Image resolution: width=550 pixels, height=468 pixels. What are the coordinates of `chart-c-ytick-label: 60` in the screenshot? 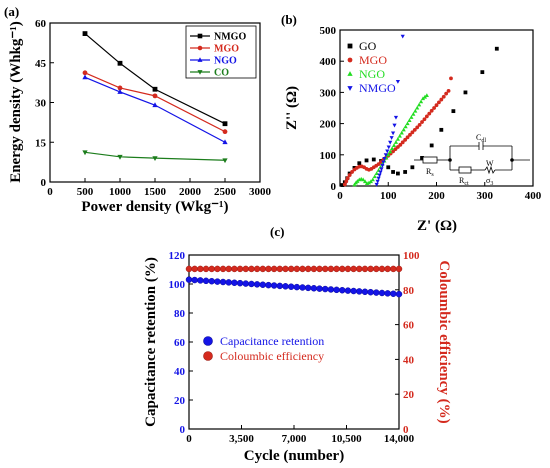 It's located at (180, 343).